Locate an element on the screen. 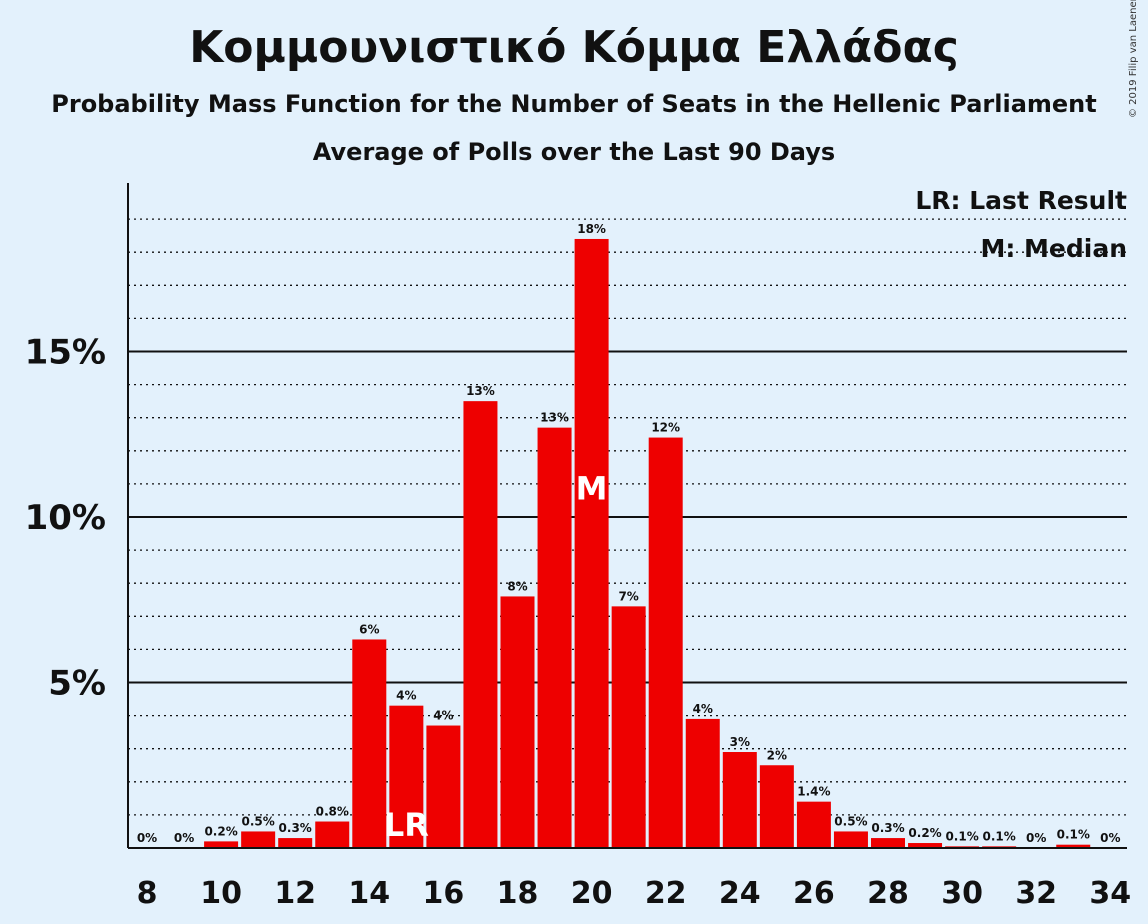 Image resolution: width=1148 pixels, height=924 pixels. x-tick-label: 24 is located at coordinates (740, 893).